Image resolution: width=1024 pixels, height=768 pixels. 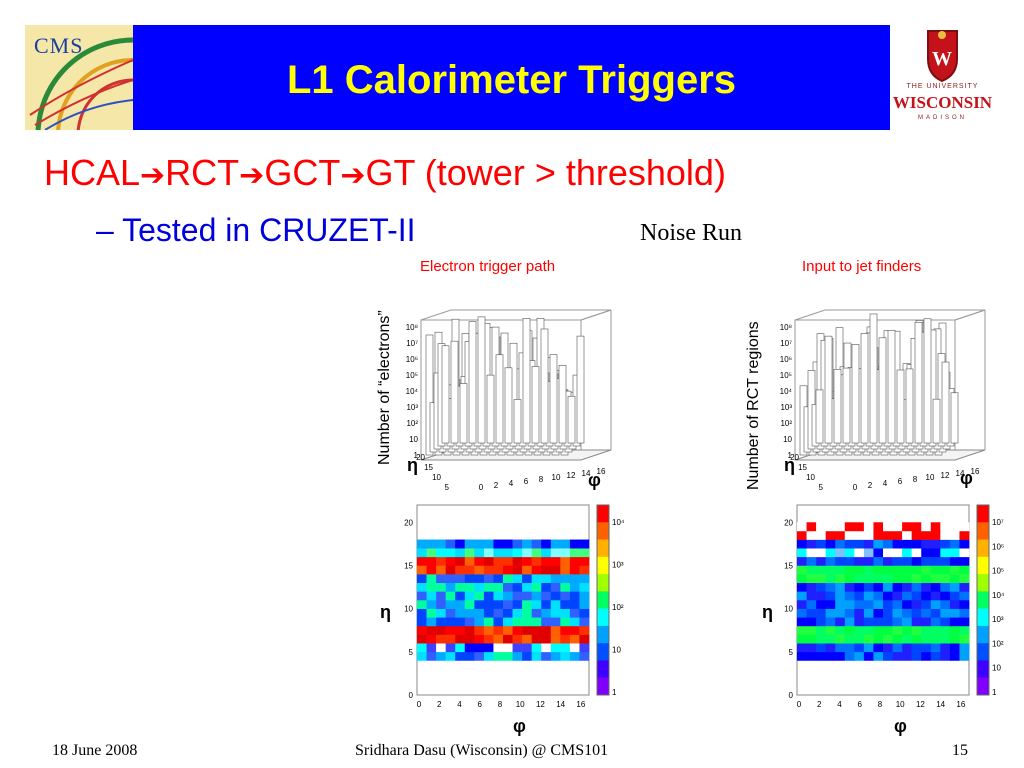 I want to click on heatmap-phi-tick-label: 6, so click(x=479, y=704).